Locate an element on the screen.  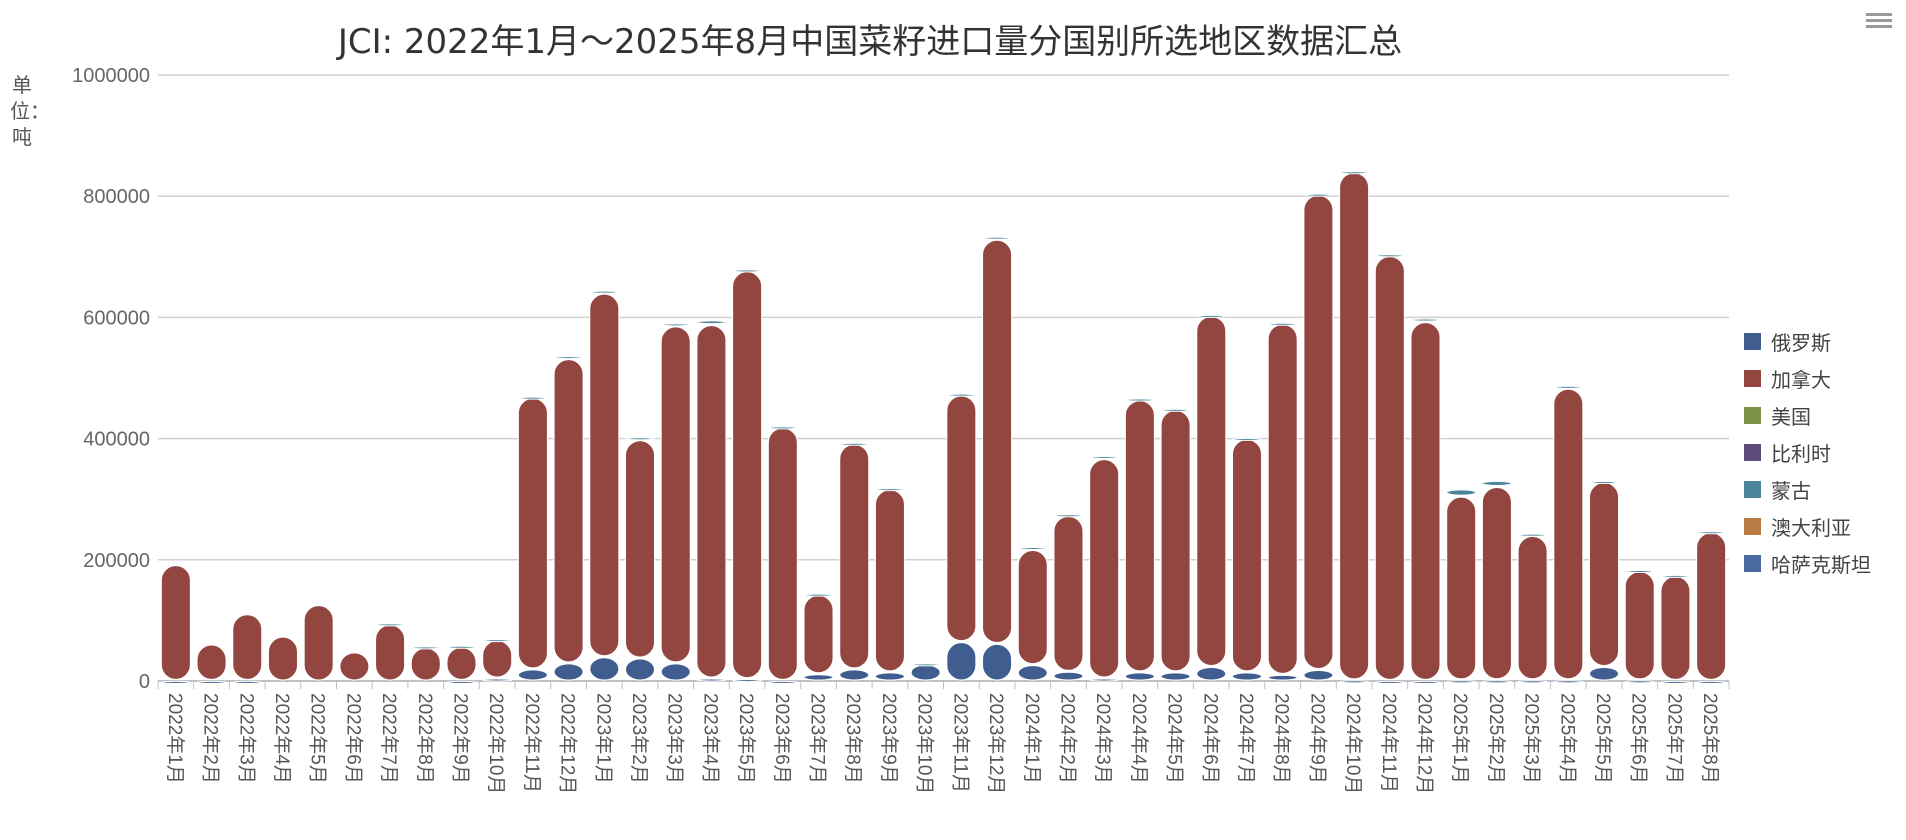
legend-item: 蒙古 is located at coordinates (1807, 489).